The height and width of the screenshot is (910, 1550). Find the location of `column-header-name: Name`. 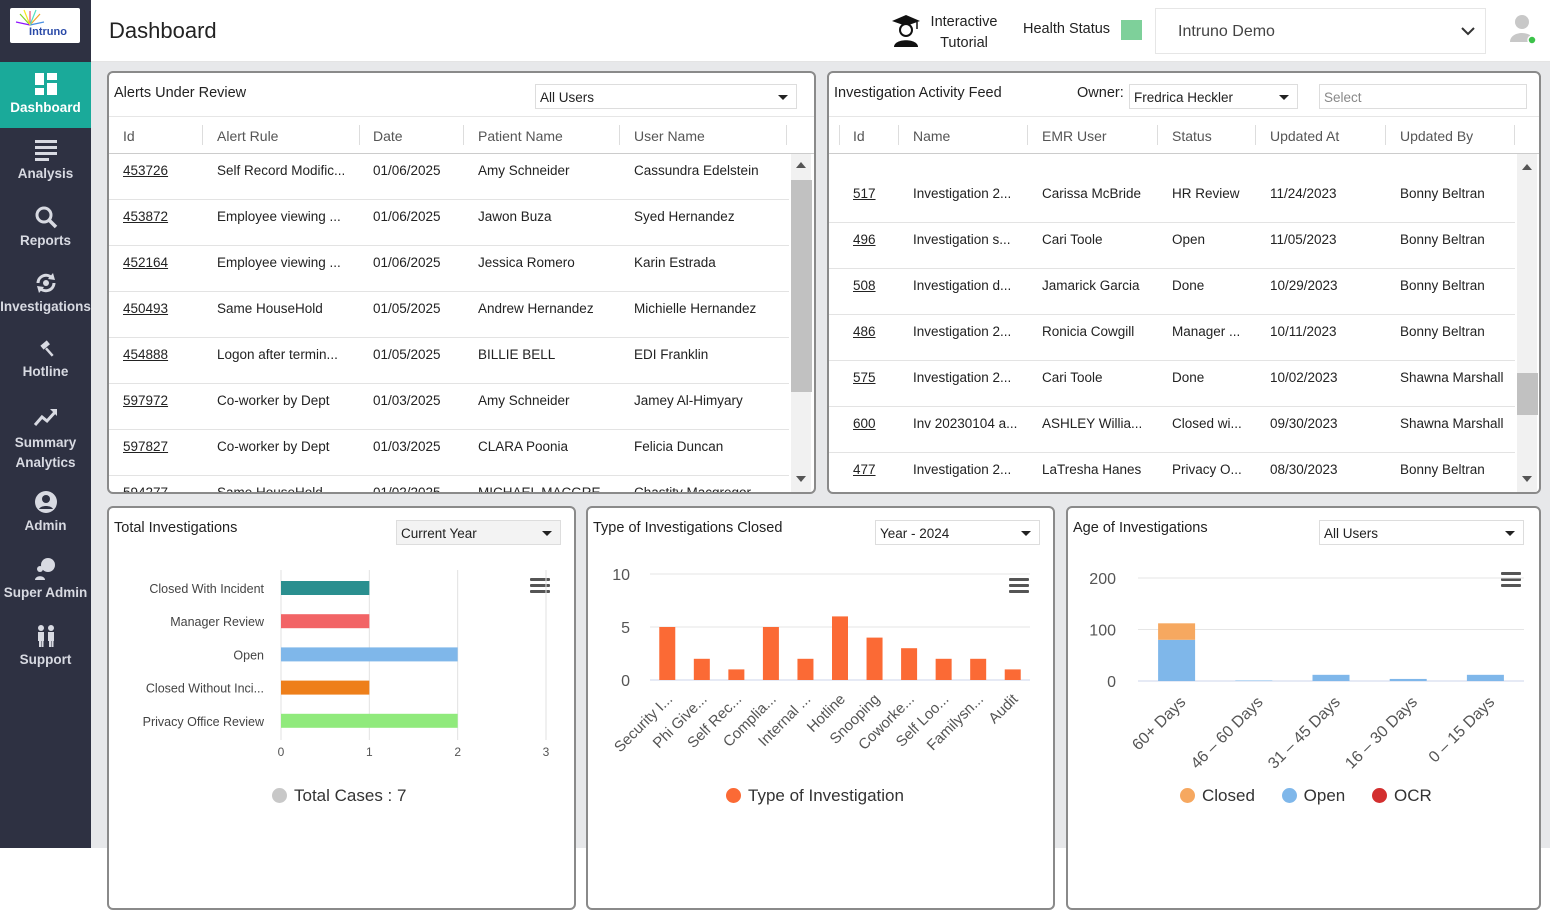

column-header-name: Name is located at coordinates (931, 136).